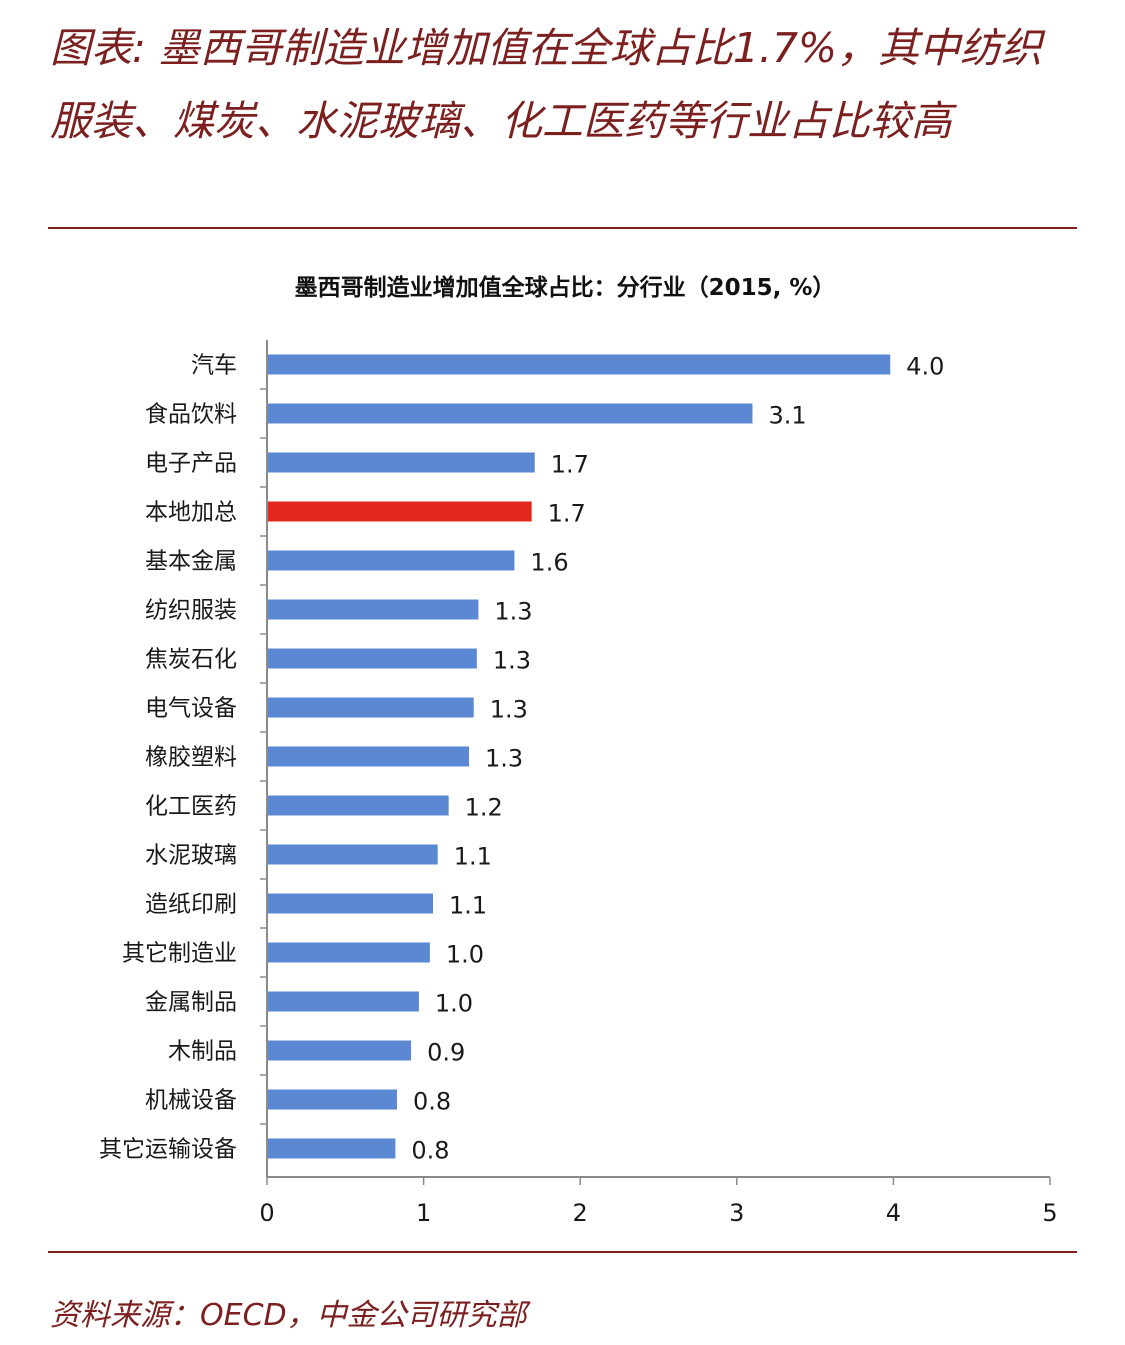 The height and width of the screenshot is (1345, 1125). What do you see at coordinates (446, 1053) in the screenshot?
I see `value-label: 0.9` at bounding box center [446, 1053].